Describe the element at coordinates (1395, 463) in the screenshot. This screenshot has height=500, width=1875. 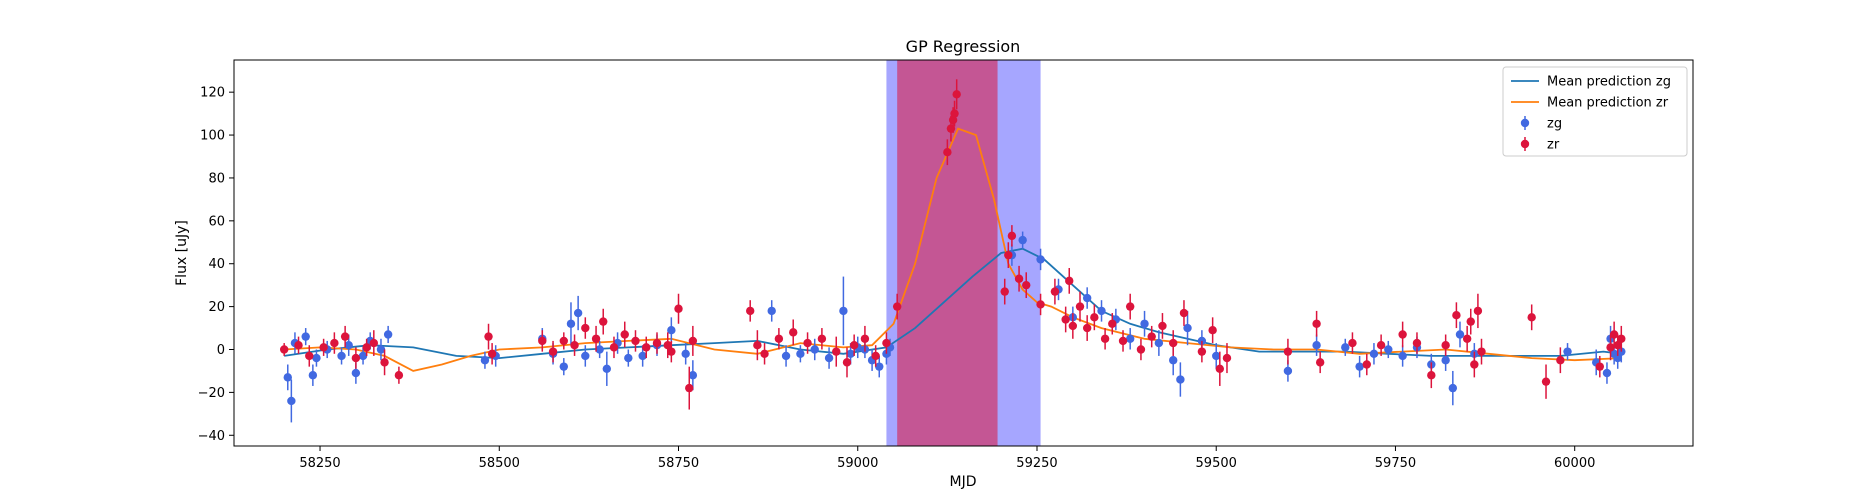
I see `x-tick-label: 59750` at that location.